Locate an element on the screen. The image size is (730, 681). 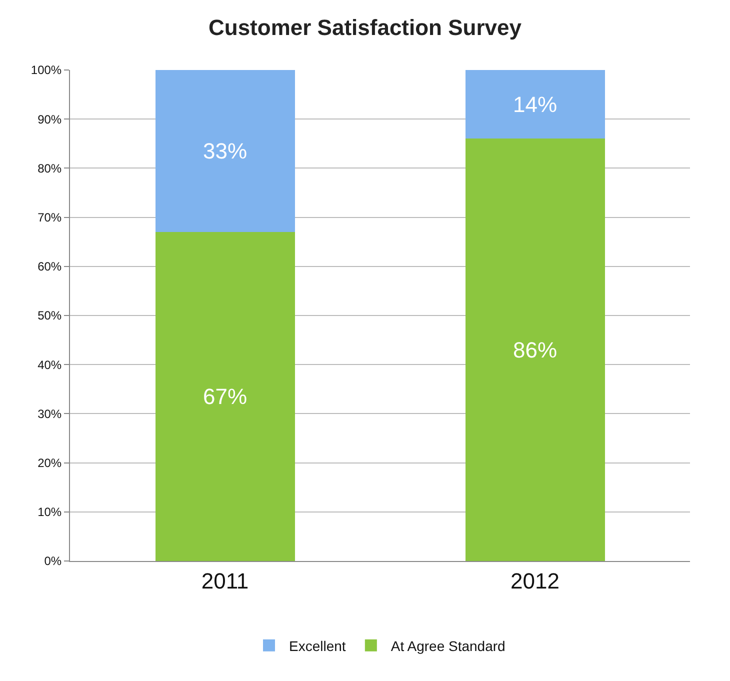
y-tick-label: 90% is located at coordinates (50, 119).